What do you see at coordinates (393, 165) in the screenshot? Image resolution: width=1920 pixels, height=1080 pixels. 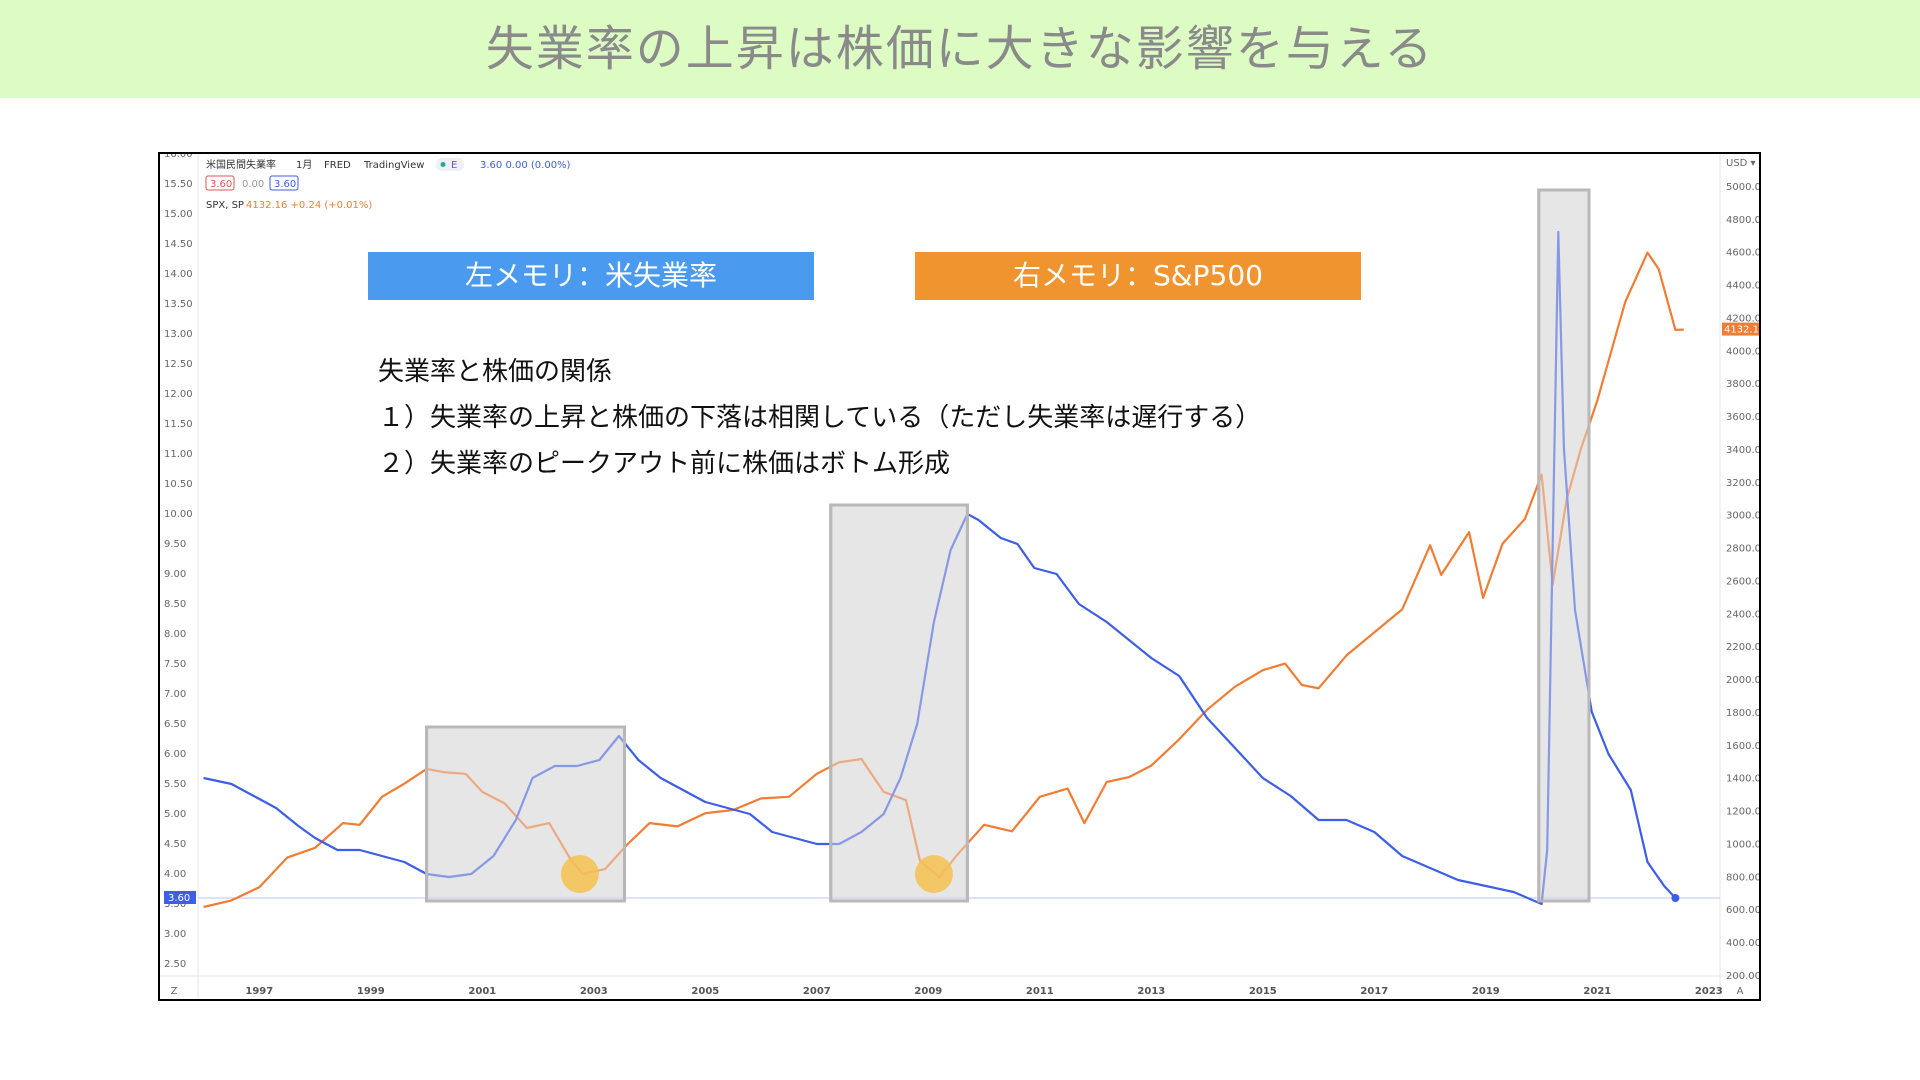 I see `platform-label: TradingView` at bounding box center [393, 165].